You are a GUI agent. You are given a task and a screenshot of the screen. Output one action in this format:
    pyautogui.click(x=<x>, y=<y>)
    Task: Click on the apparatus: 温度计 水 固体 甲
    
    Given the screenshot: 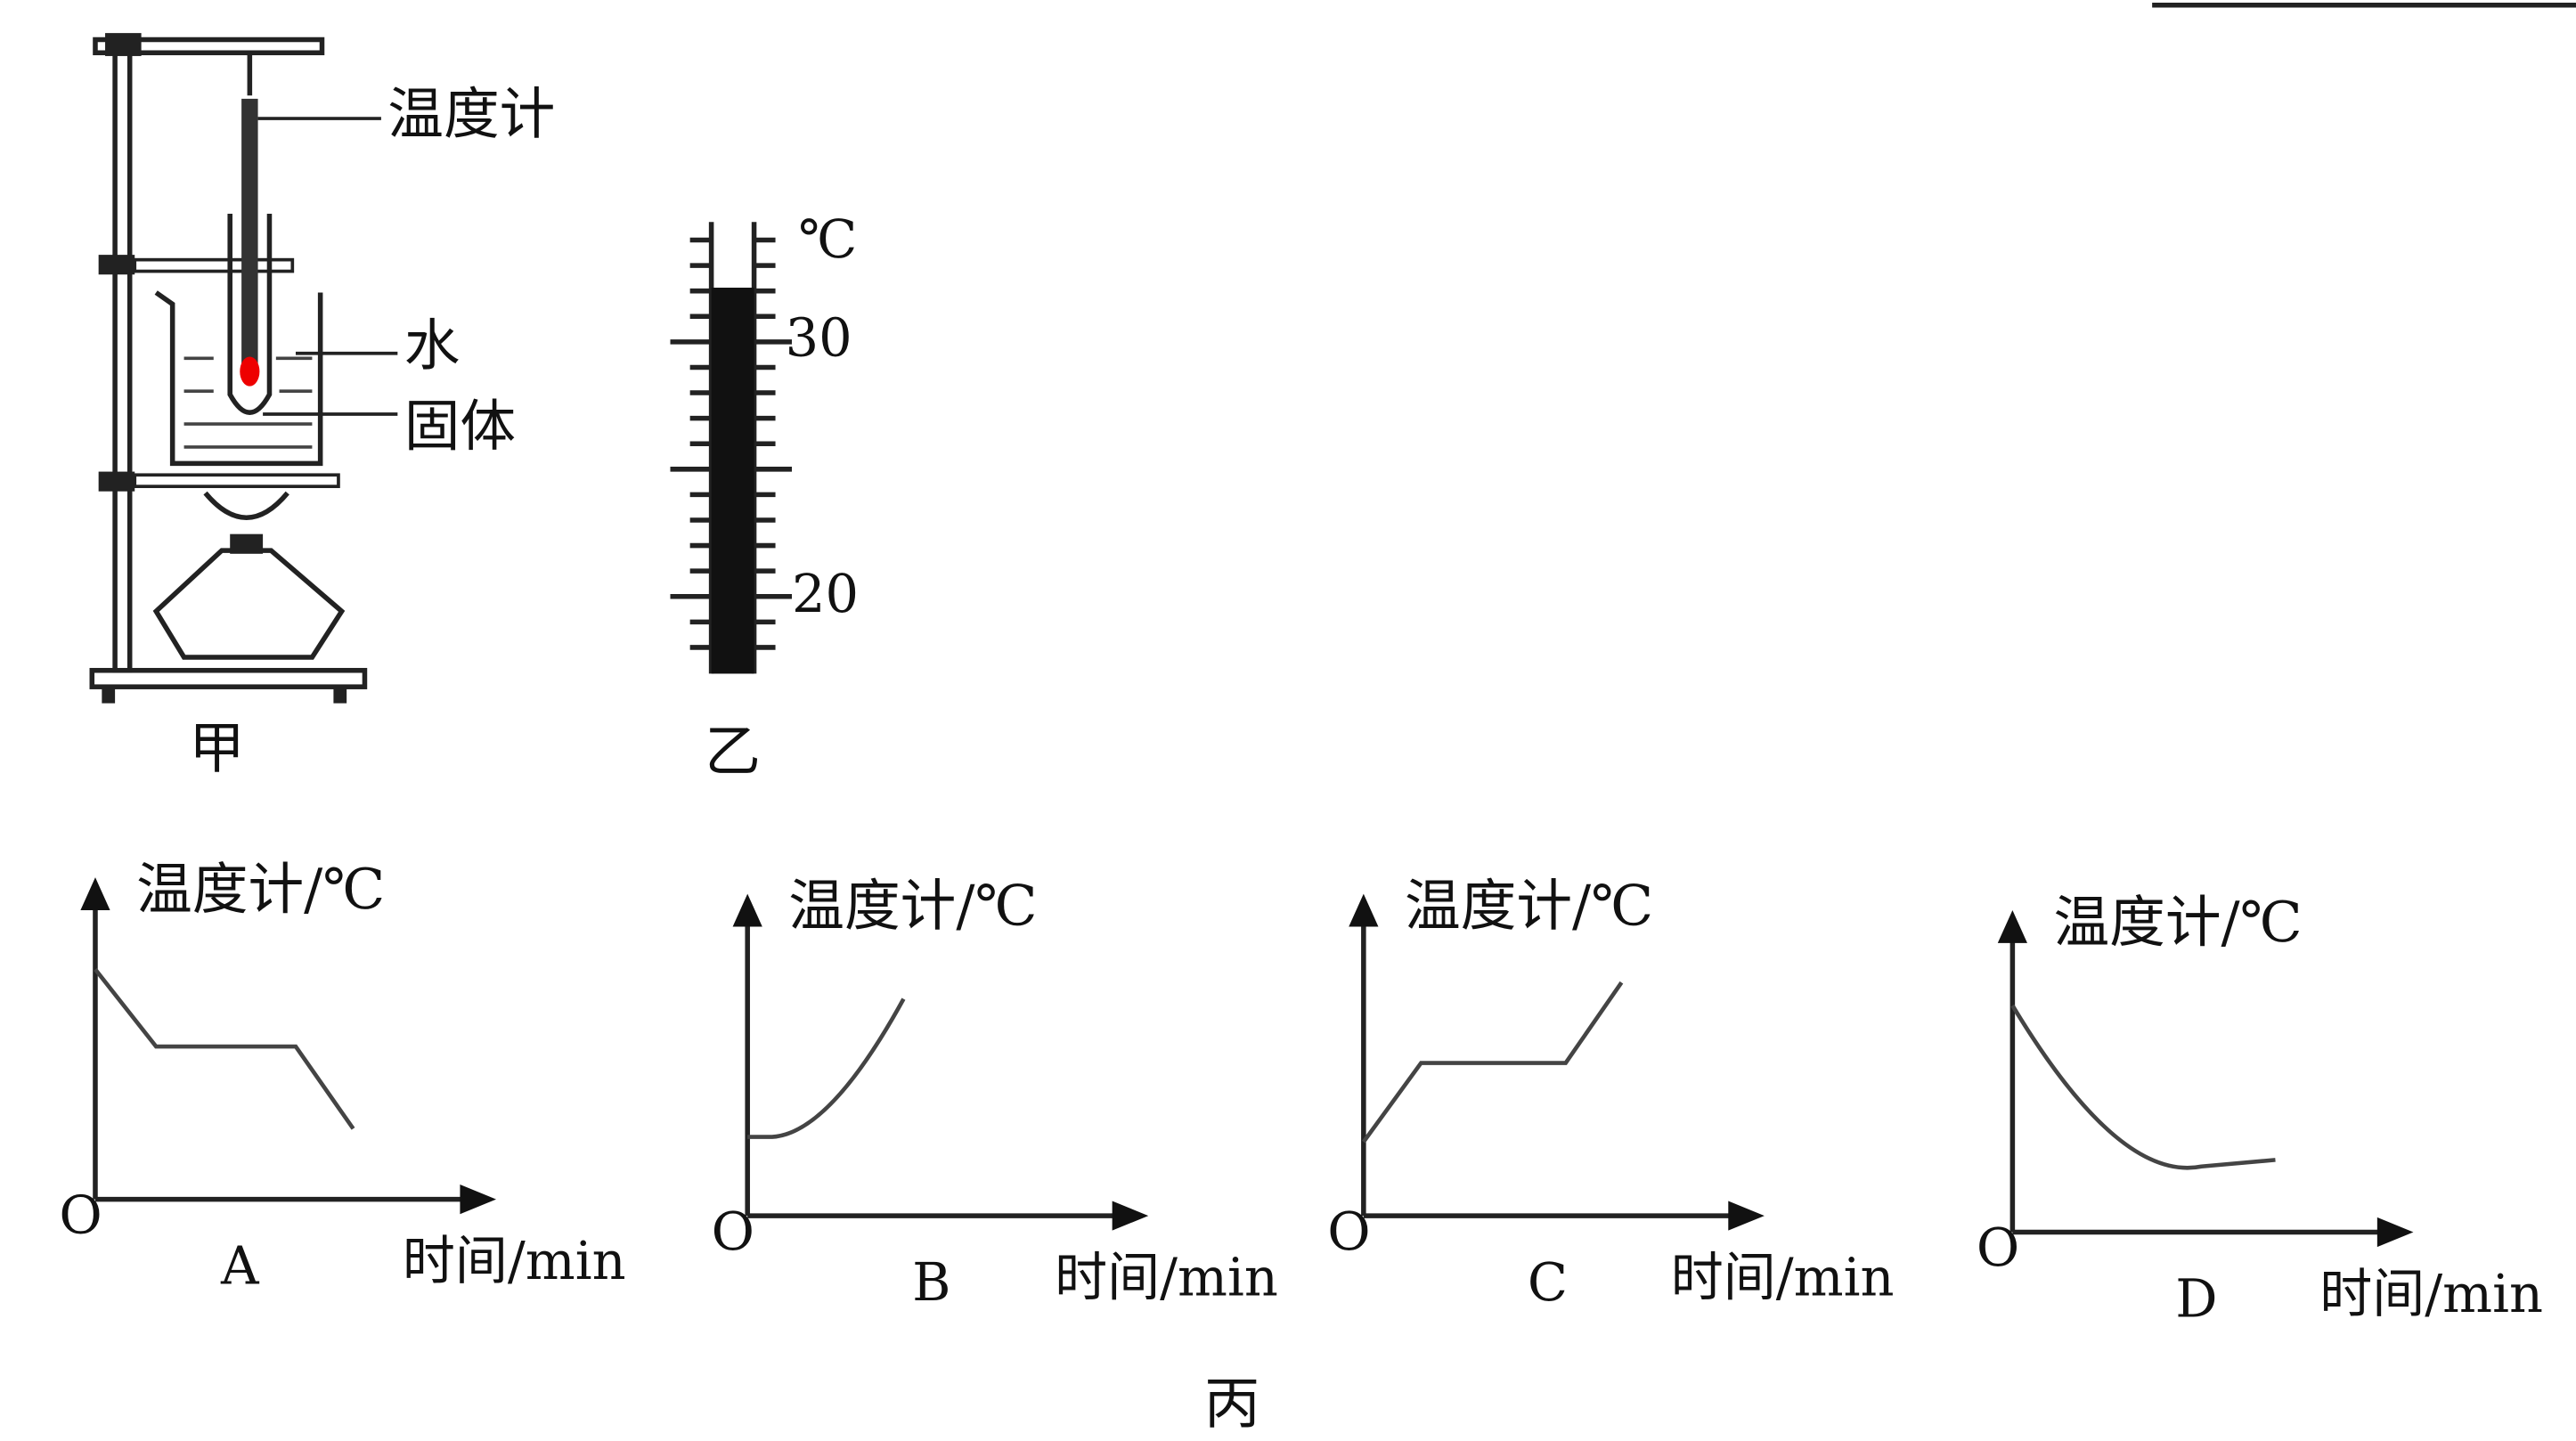 What is the action you would take?
    pyautogui.click(x=322, y=406)
    